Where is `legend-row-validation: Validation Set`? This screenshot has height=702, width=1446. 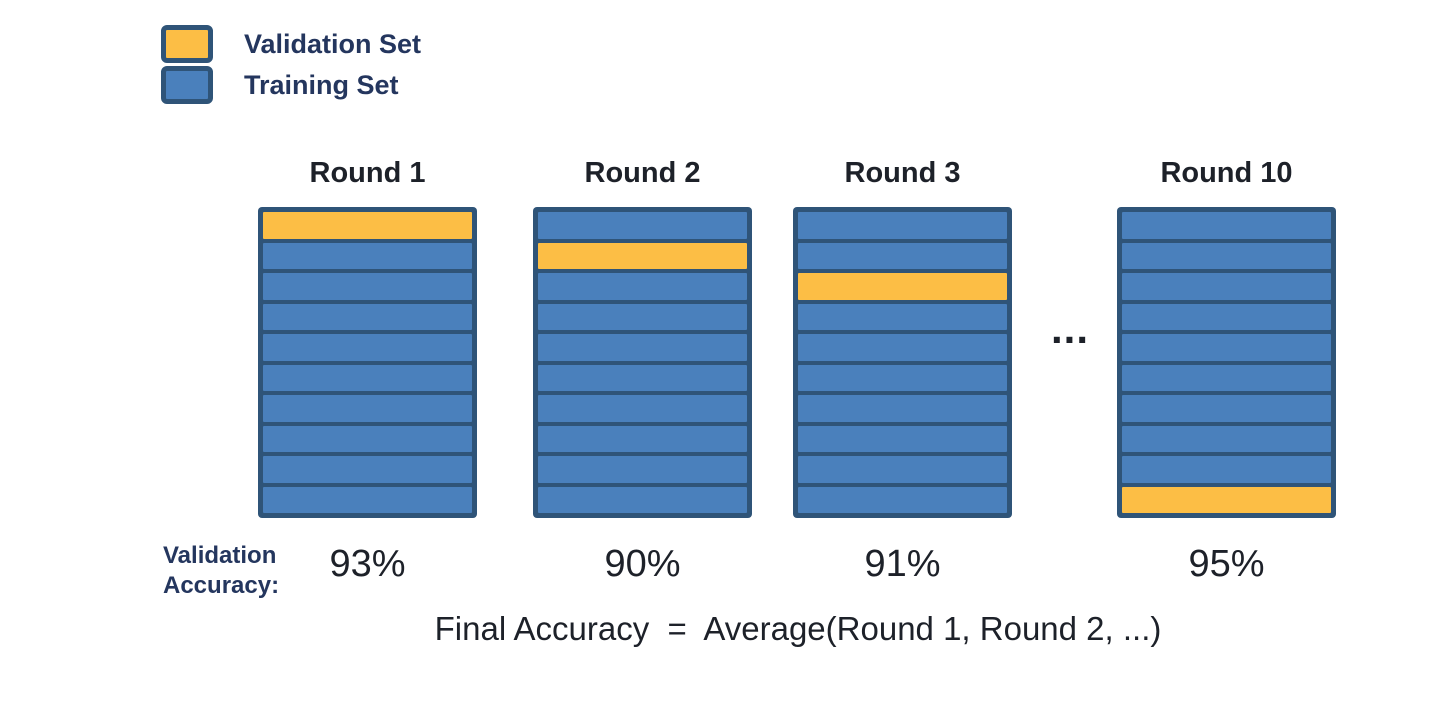
legend-row-validation: Validation Set is located at coordinates (291, 44).